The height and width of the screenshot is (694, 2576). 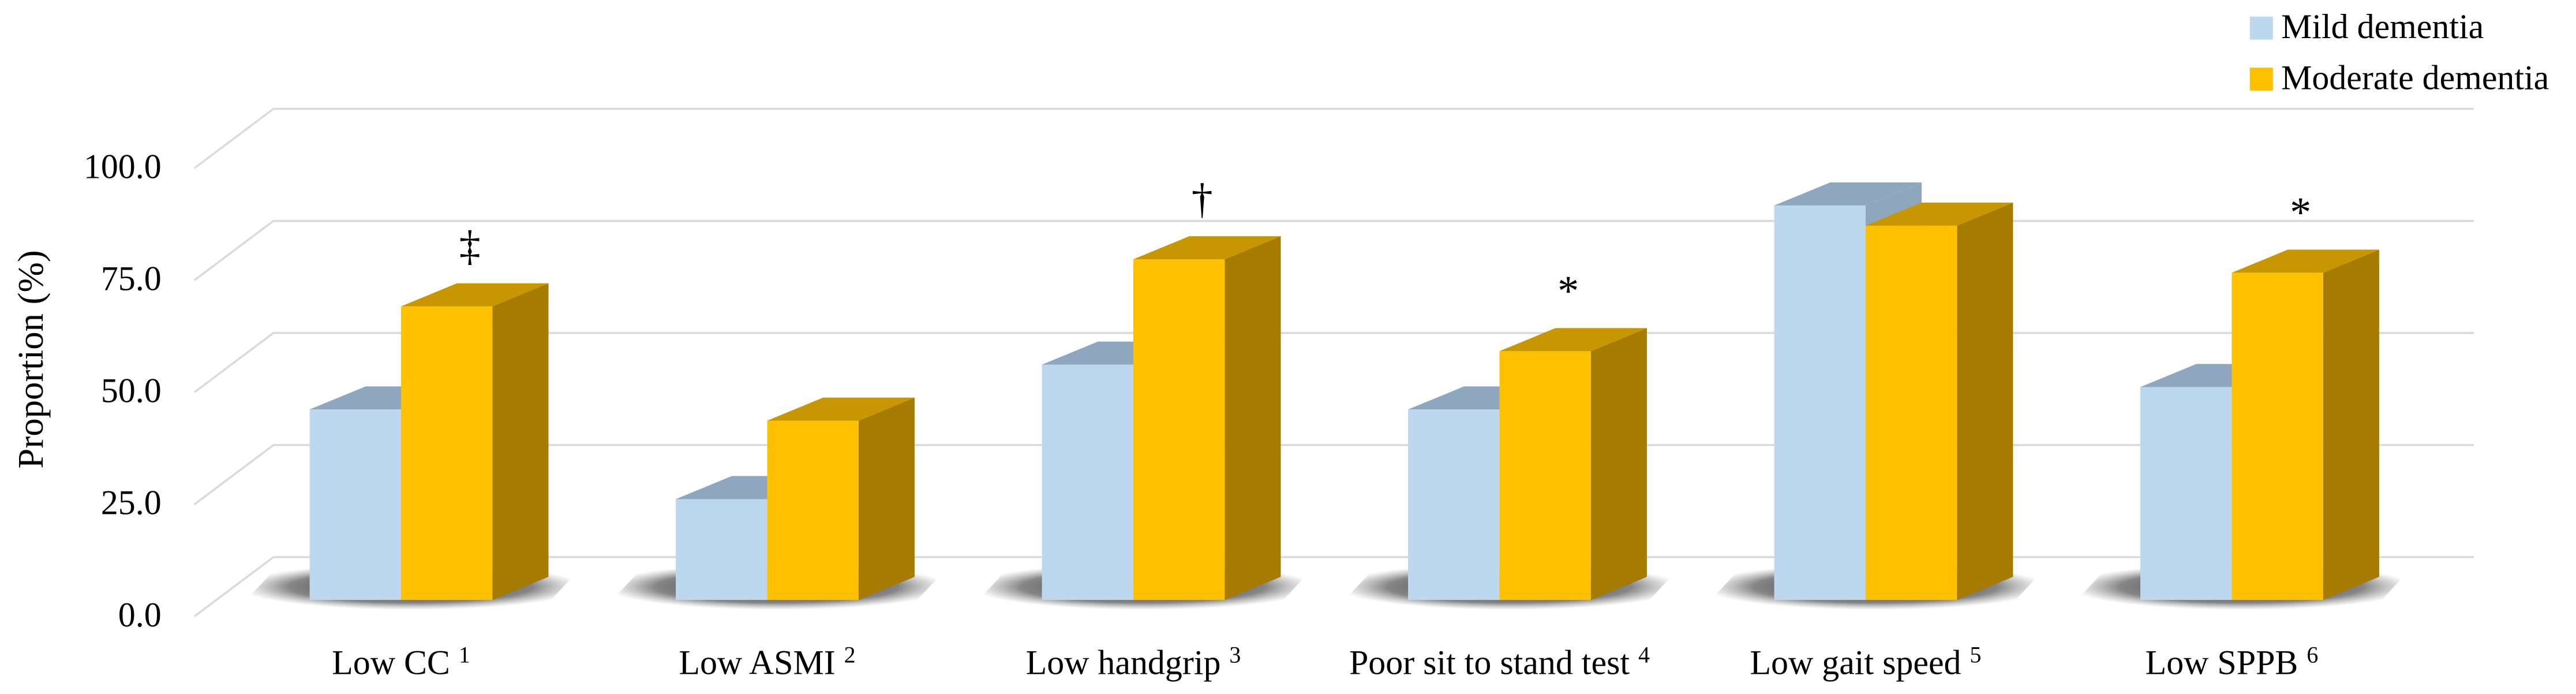 What do you see at coordinates (1499, 662) in the screenshot?
I see `x-tick-label: Poor sit to stand test 4` at bounding box center [1499, 662].